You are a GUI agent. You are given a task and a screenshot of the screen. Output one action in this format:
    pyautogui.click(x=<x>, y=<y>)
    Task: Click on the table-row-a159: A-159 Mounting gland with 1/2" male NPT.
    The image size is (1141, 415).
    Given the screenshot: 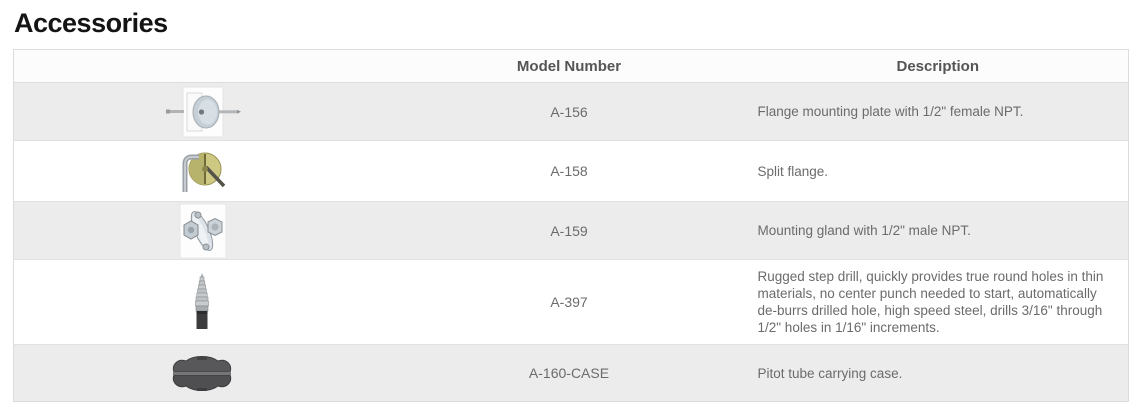 What is the action you would take?
    pyautogui.click(x=571, y=230)
    